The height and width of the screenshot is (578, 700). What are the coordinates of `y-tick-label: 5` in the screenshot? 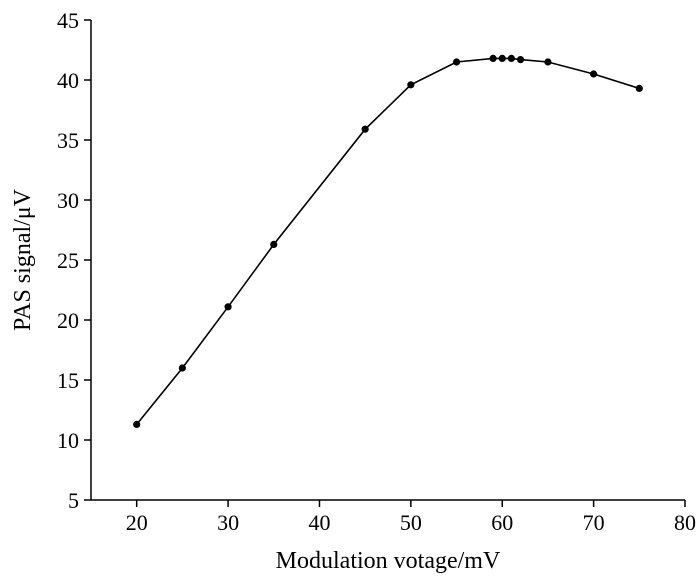 It's located at (73, 500).